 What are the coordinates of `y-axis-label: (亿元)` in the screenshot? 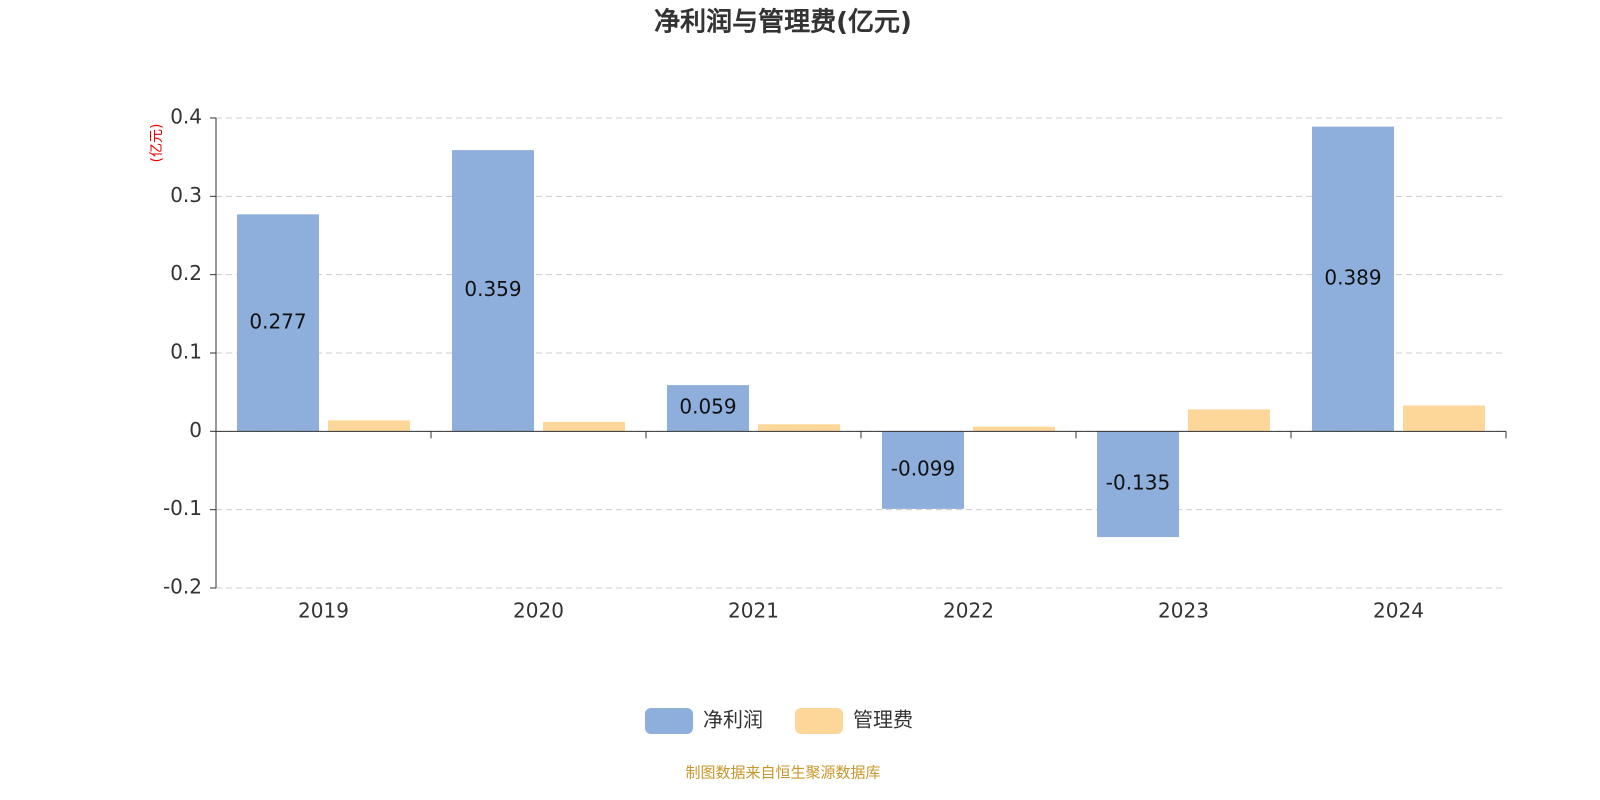 It's located at (157, 143).